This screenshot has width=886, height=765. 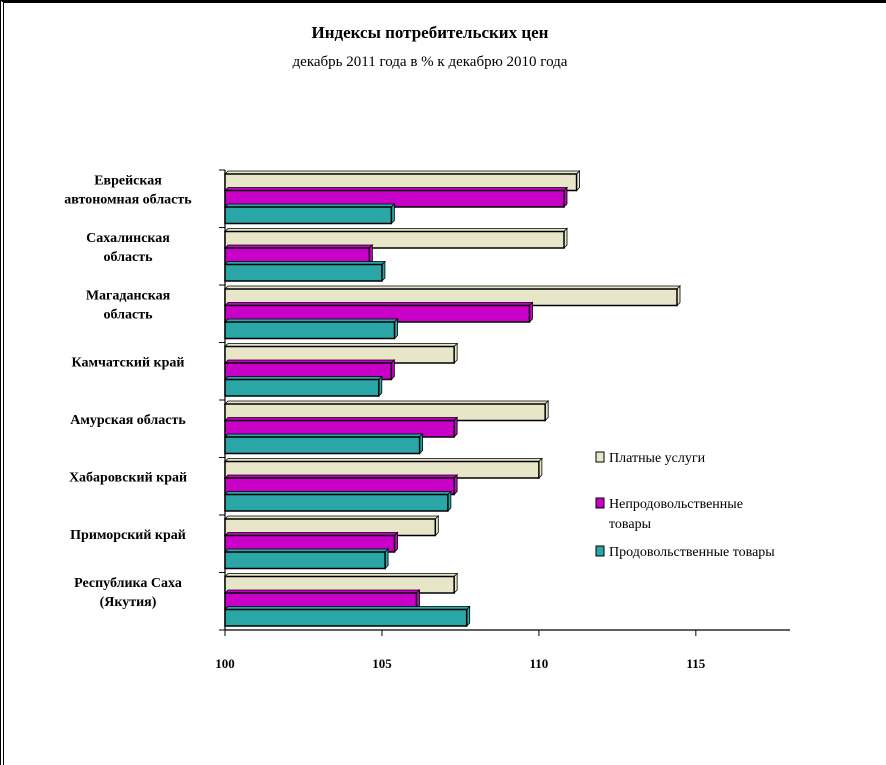 I want to click on x-tick-label: 110, so click(x=538, y=663).